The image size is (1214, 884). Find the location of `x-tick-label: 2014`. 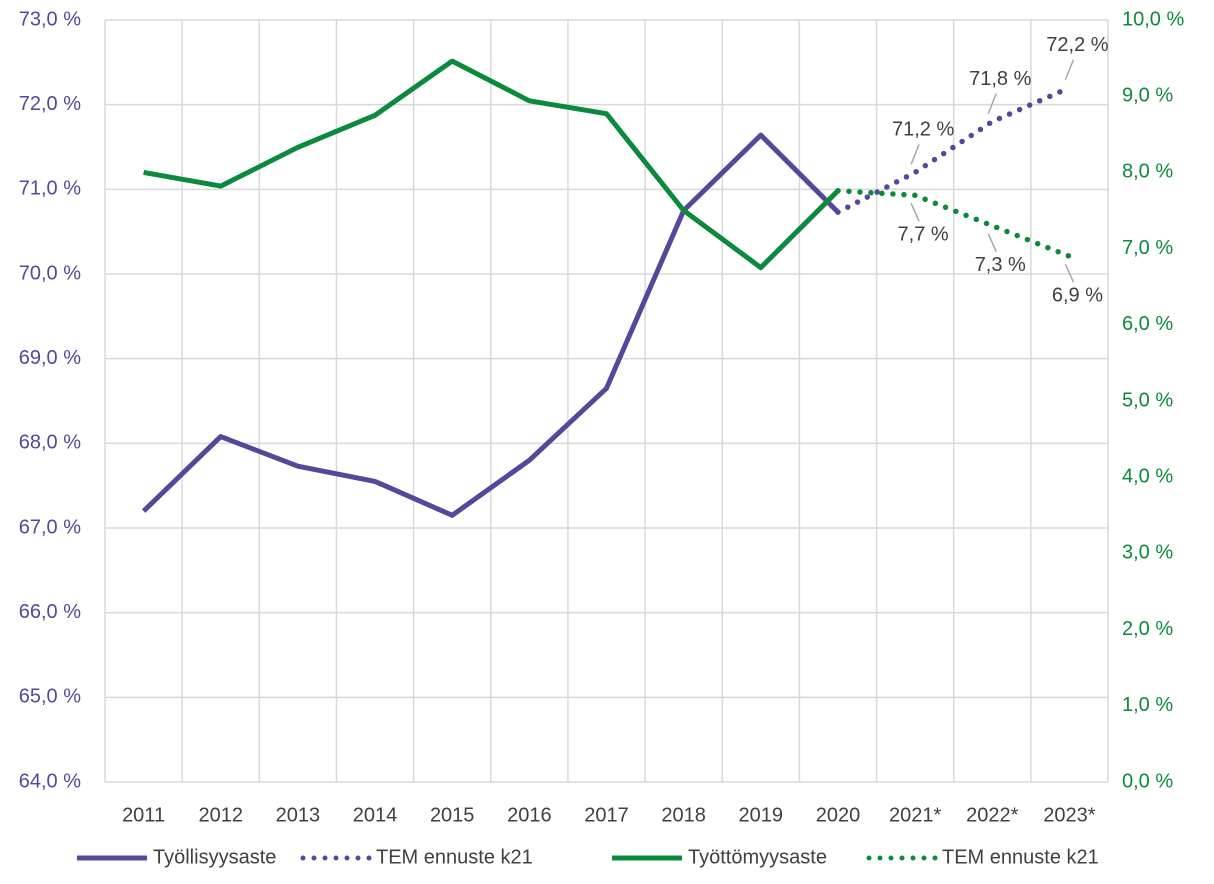

x-tick-label: 2014 is located at coordinates (375, 815).